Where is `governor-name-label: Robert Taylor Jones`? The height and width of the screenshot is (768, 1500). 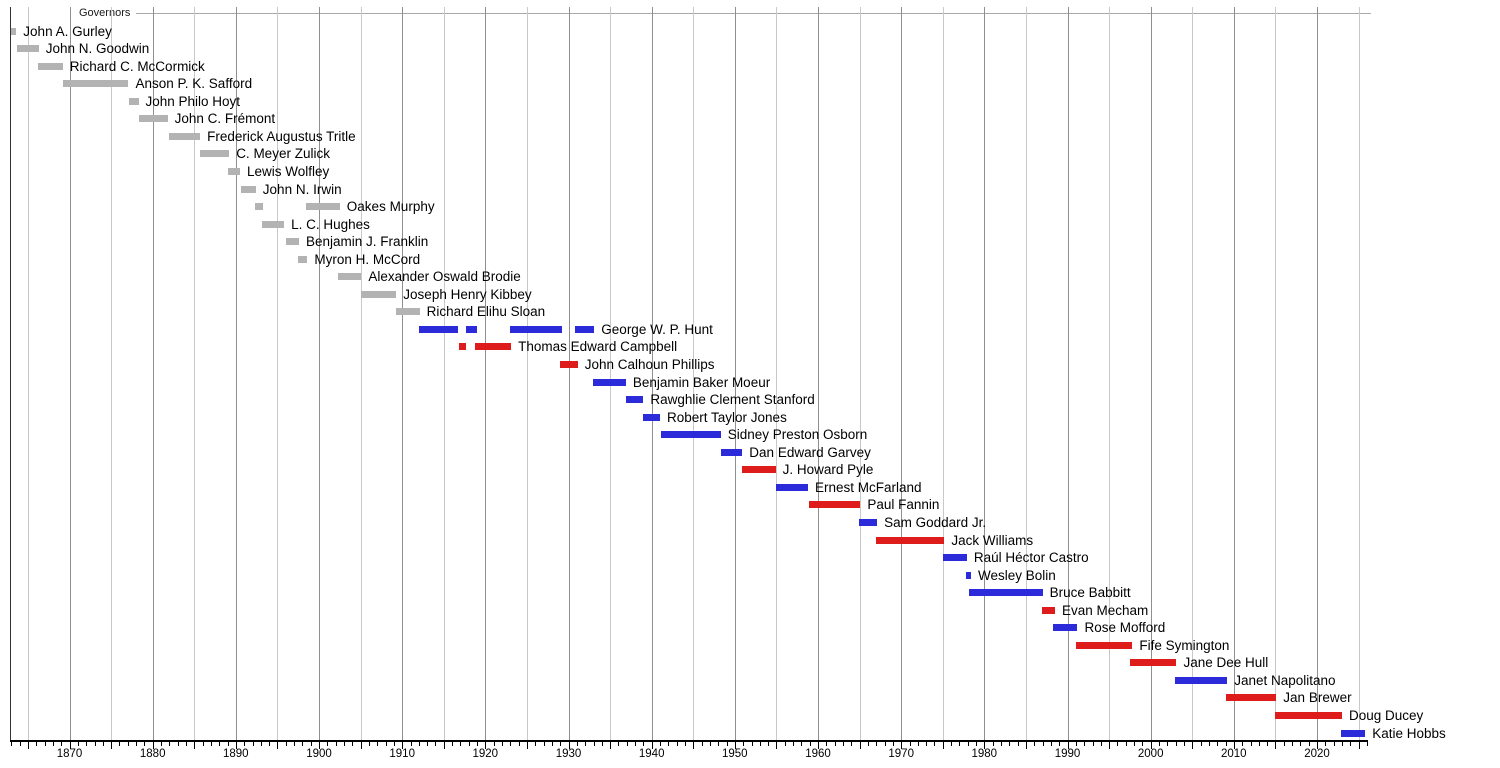 governor-name-label: Robert Taylor Jones is located at coordinates (727, 417).